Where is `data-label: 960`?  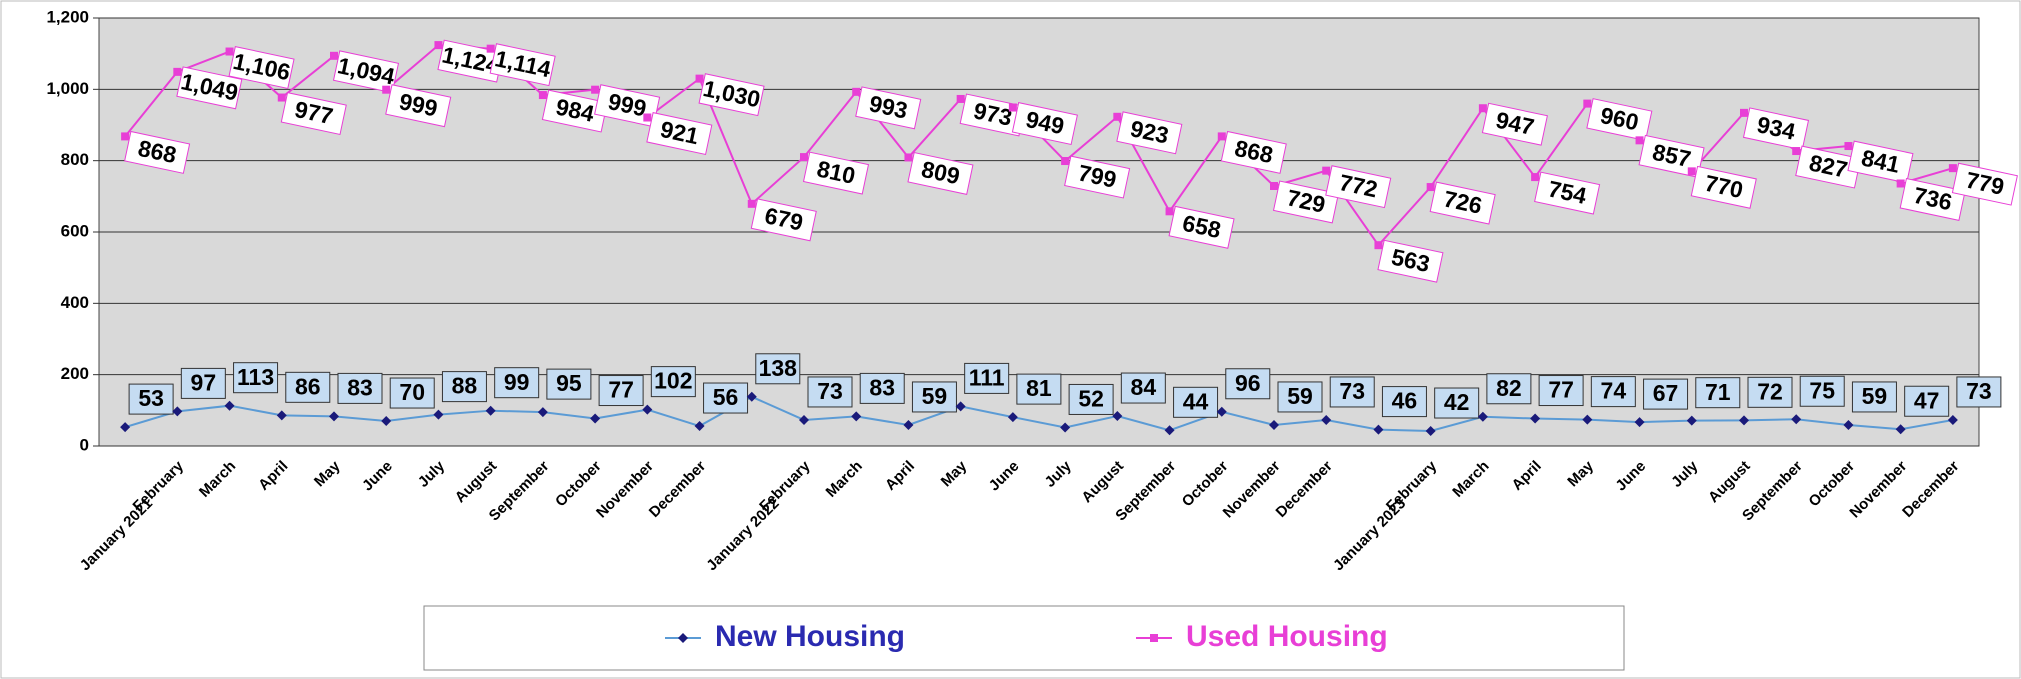
data-label: 960 is located at coordinates (1619, 120).